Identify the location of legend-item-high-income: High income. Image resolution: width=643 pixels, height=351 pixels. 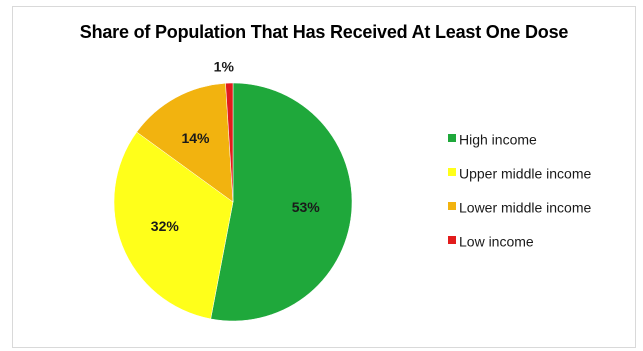
(519, 144).